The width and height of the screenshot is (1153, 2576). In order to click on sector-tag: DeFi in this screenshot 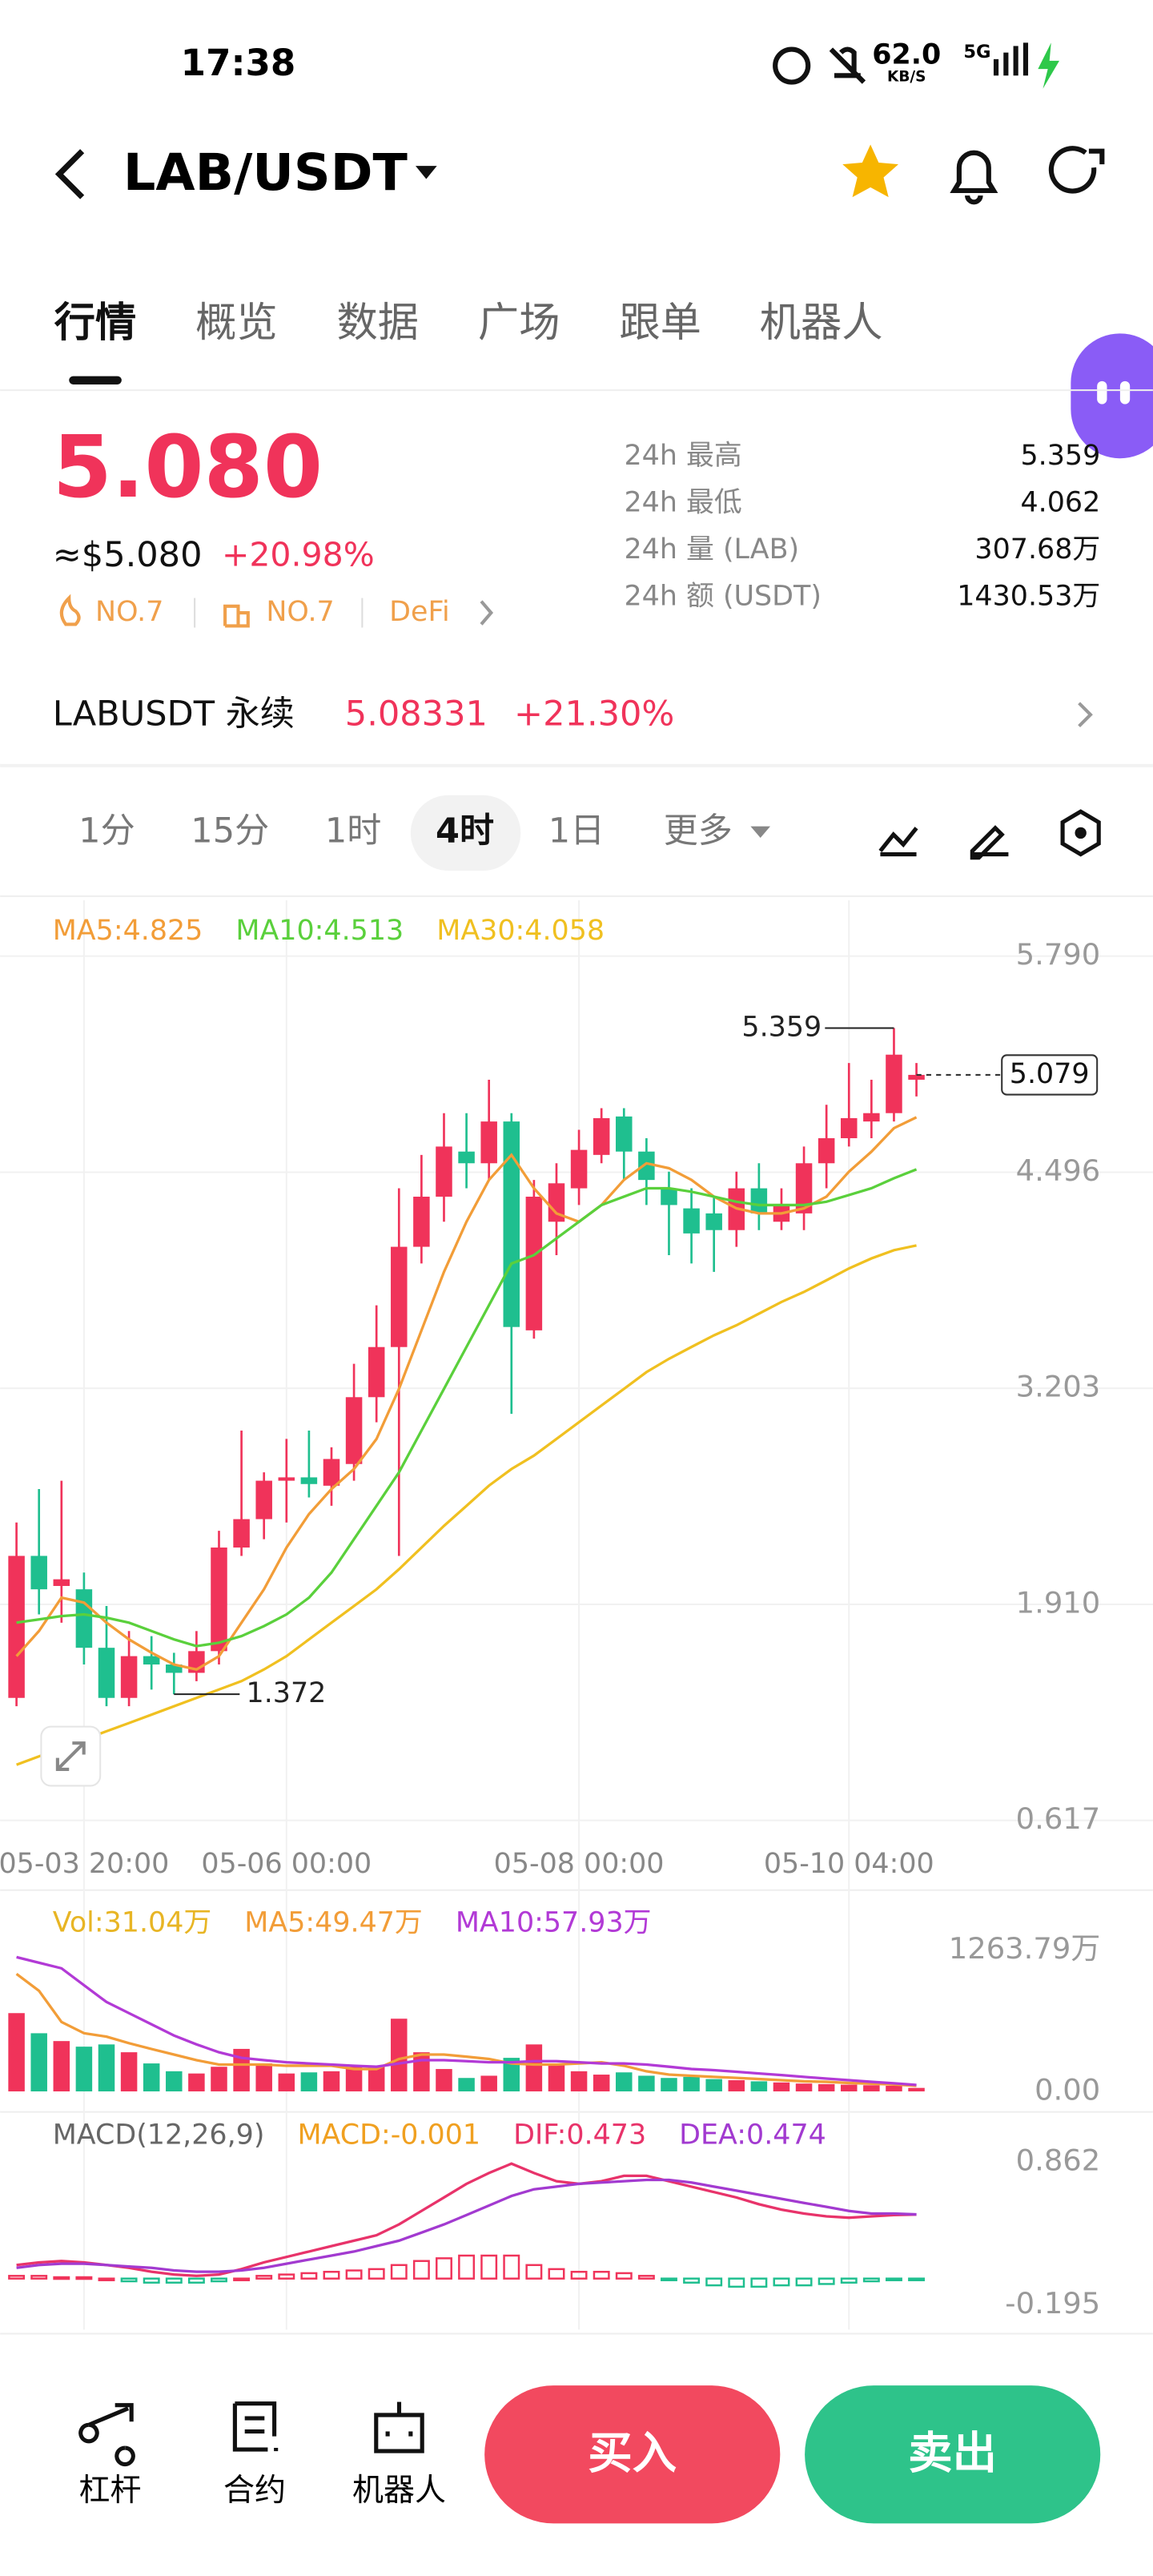, I will do `click(419, 612)`.